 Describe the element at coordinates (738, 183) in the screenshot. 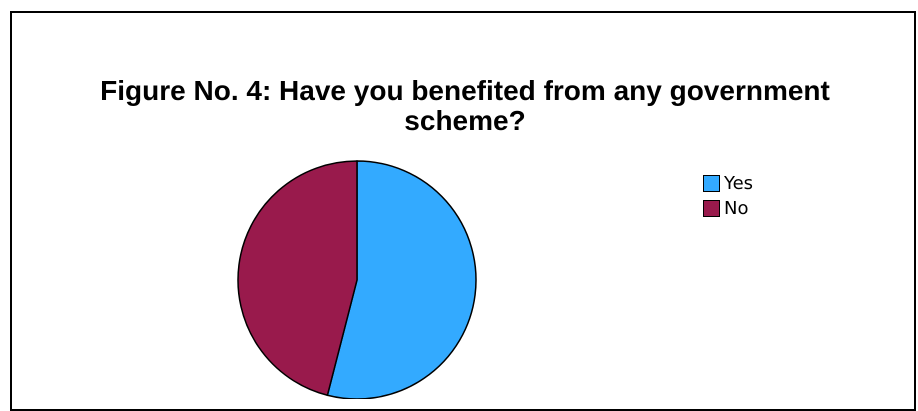

I see `legend-label-yes: Yes` at that location.